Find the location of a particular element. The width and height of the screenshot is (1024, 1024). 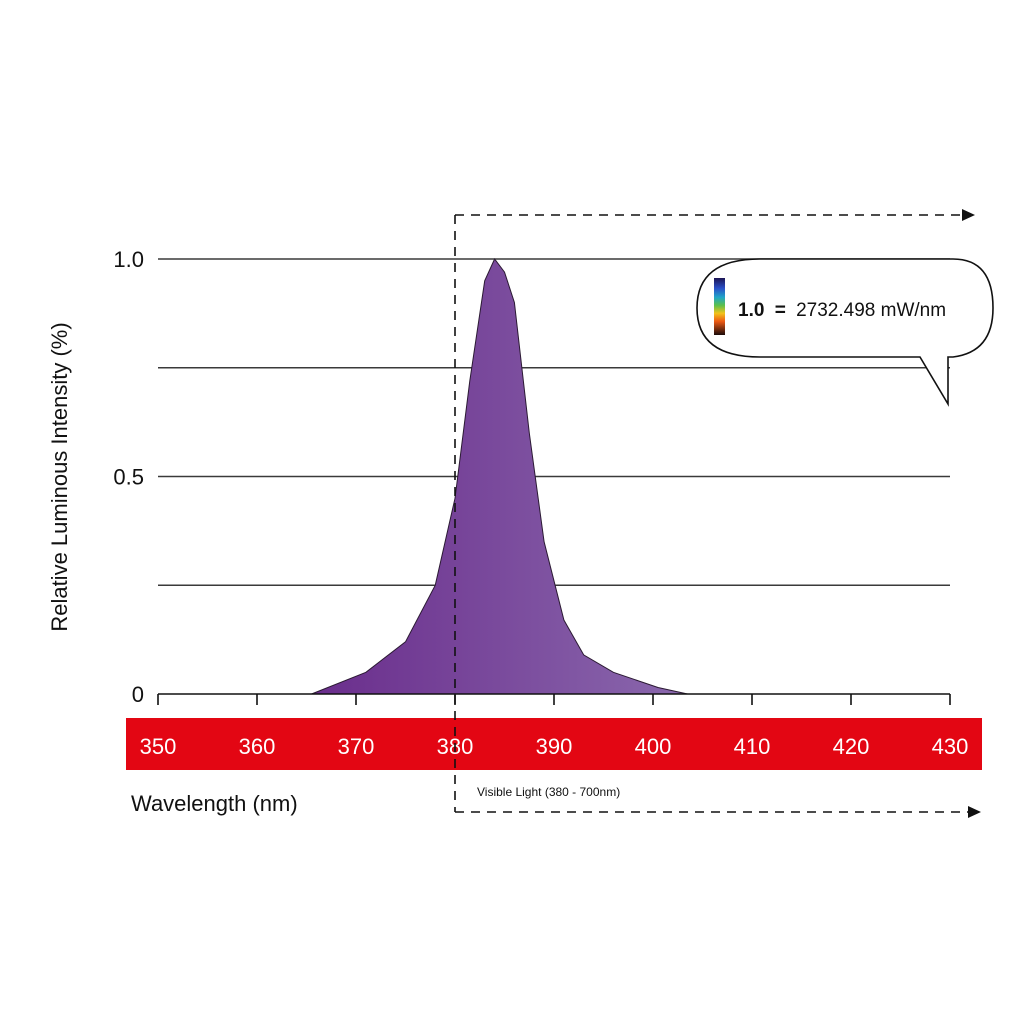

x-tick-label: 390 is located at coordinates (554, 746).